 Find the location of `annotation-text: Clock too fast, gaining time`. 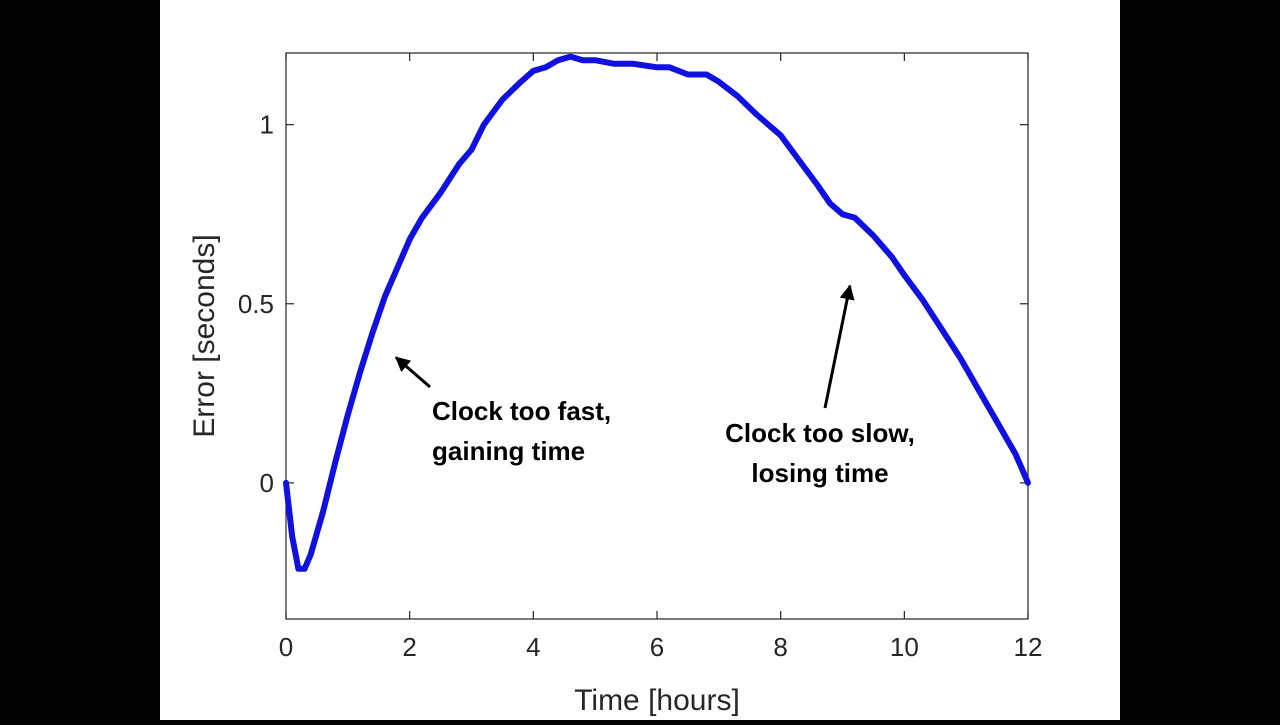

annotation-text: Clock too fast, gaining time is located at coordinates (521, 431).